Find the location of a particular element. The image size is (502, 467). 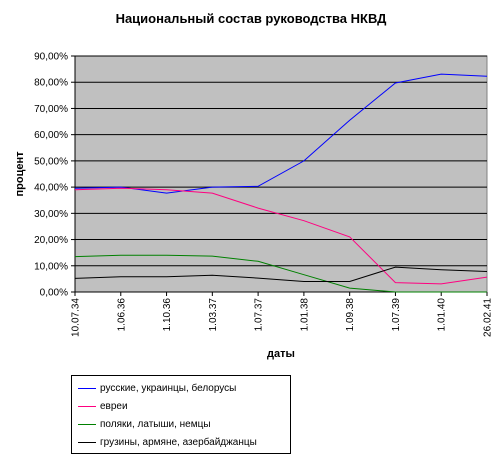

x-tick-label: 1.10.36 is located at coordinates (167, 315).